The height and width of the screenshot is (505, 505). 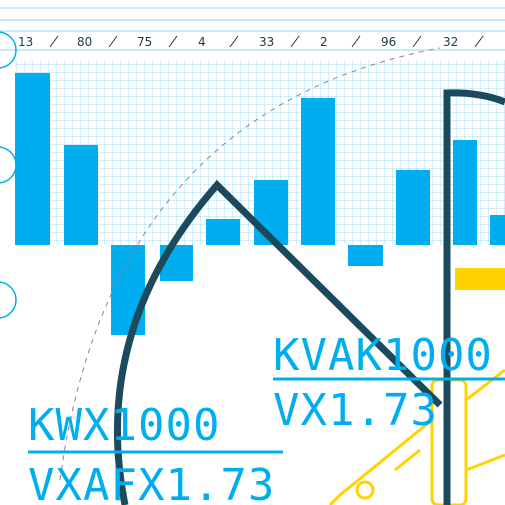 What do you see at coordinates (151, 482) in the screenshot?
I see `code-text: VXAFX1.73` at bounding box center [151, 482].